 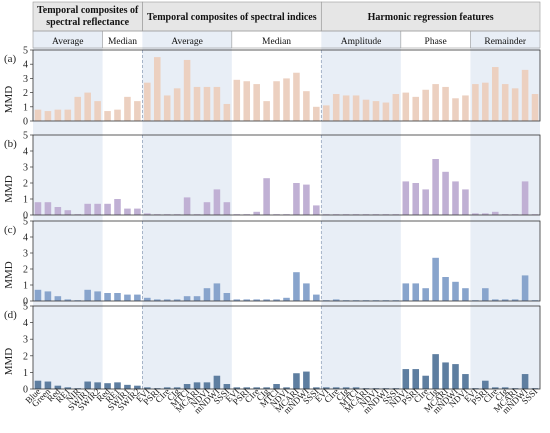 I want to click on group-header-title: Temporal composites of, so click(x=88, y=10).